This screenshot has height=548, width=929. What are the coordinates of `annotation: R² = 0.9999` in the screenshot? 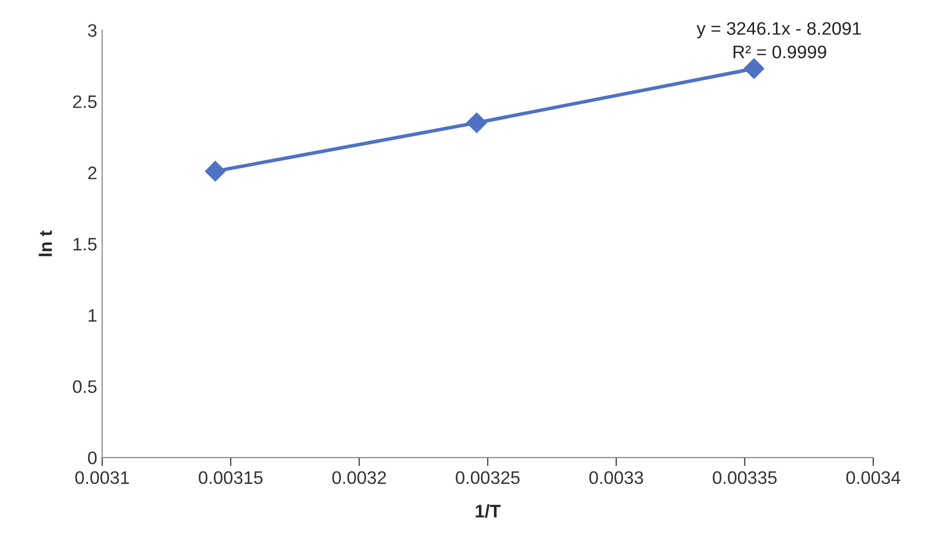 It's located at (780, 52).